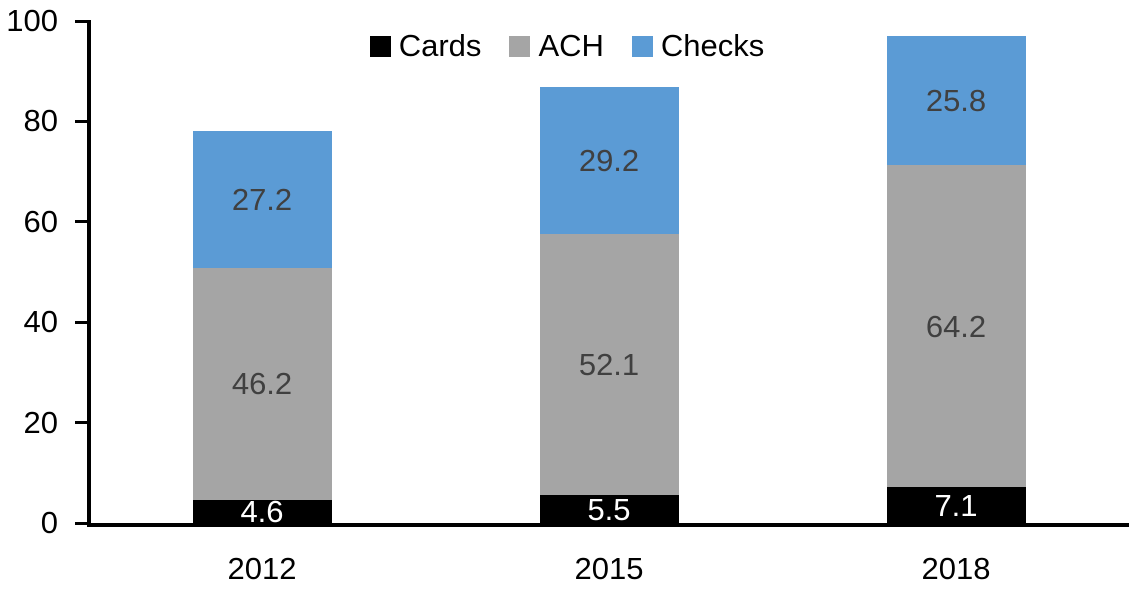  I want to click on segment-value-label: 7.1, so click(956, 505).